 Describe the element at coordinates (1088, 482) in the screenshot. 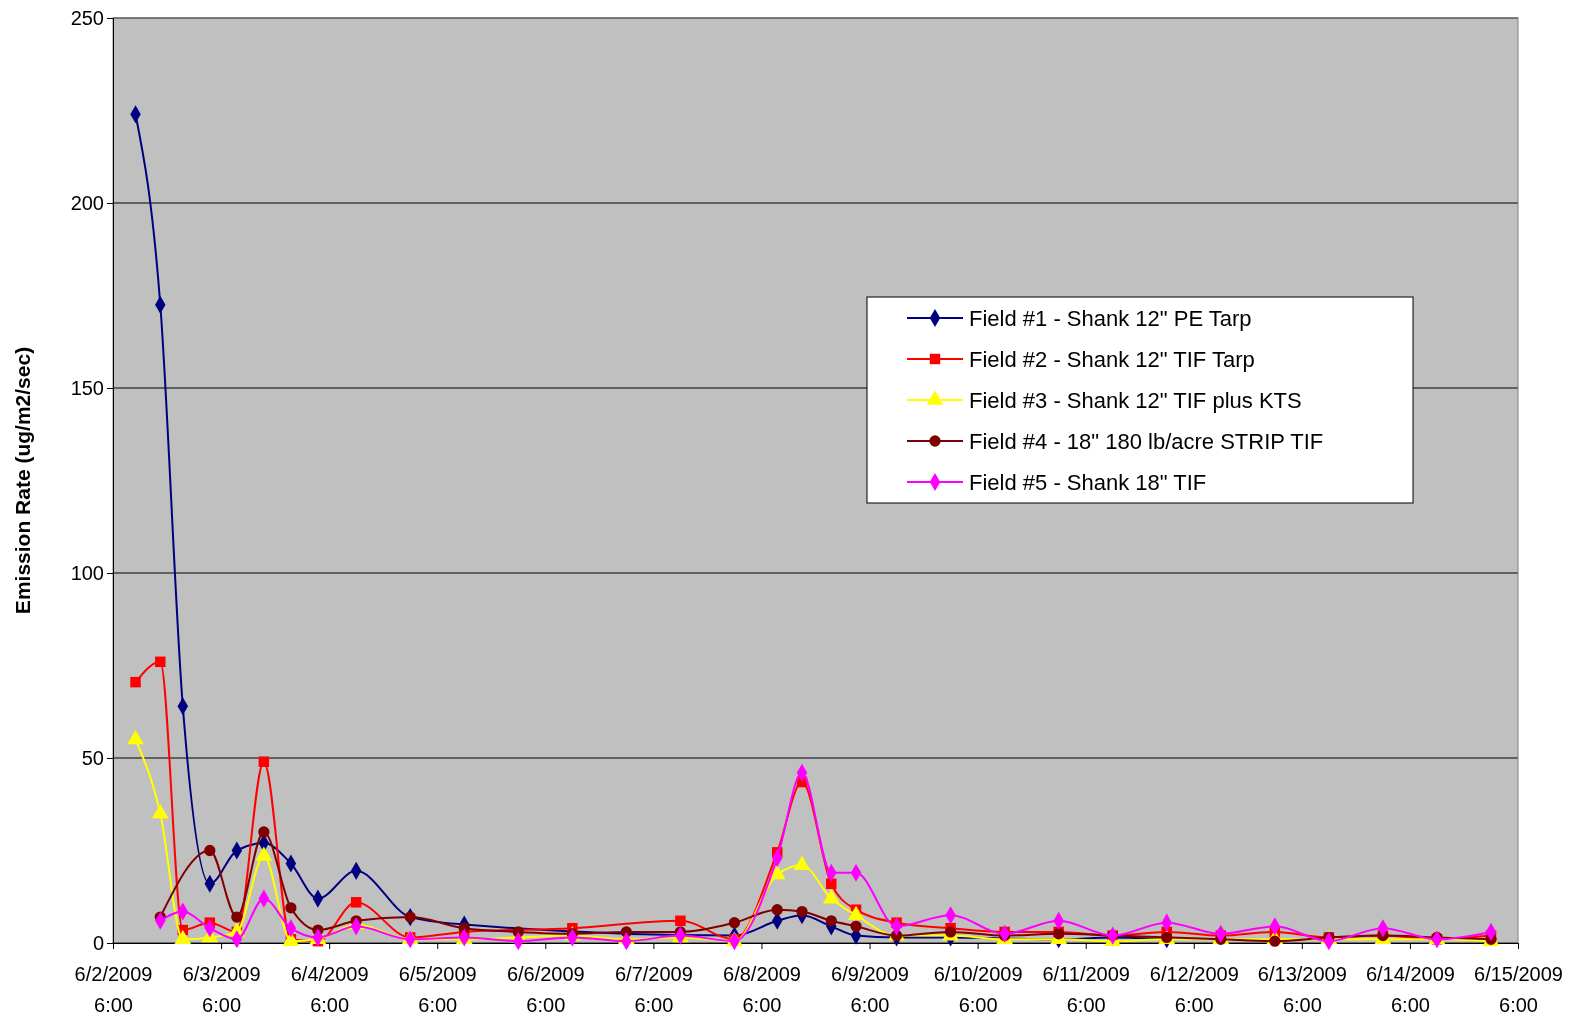

I see `legend-label: Field #5 - Shank 18" TIF` at that location.